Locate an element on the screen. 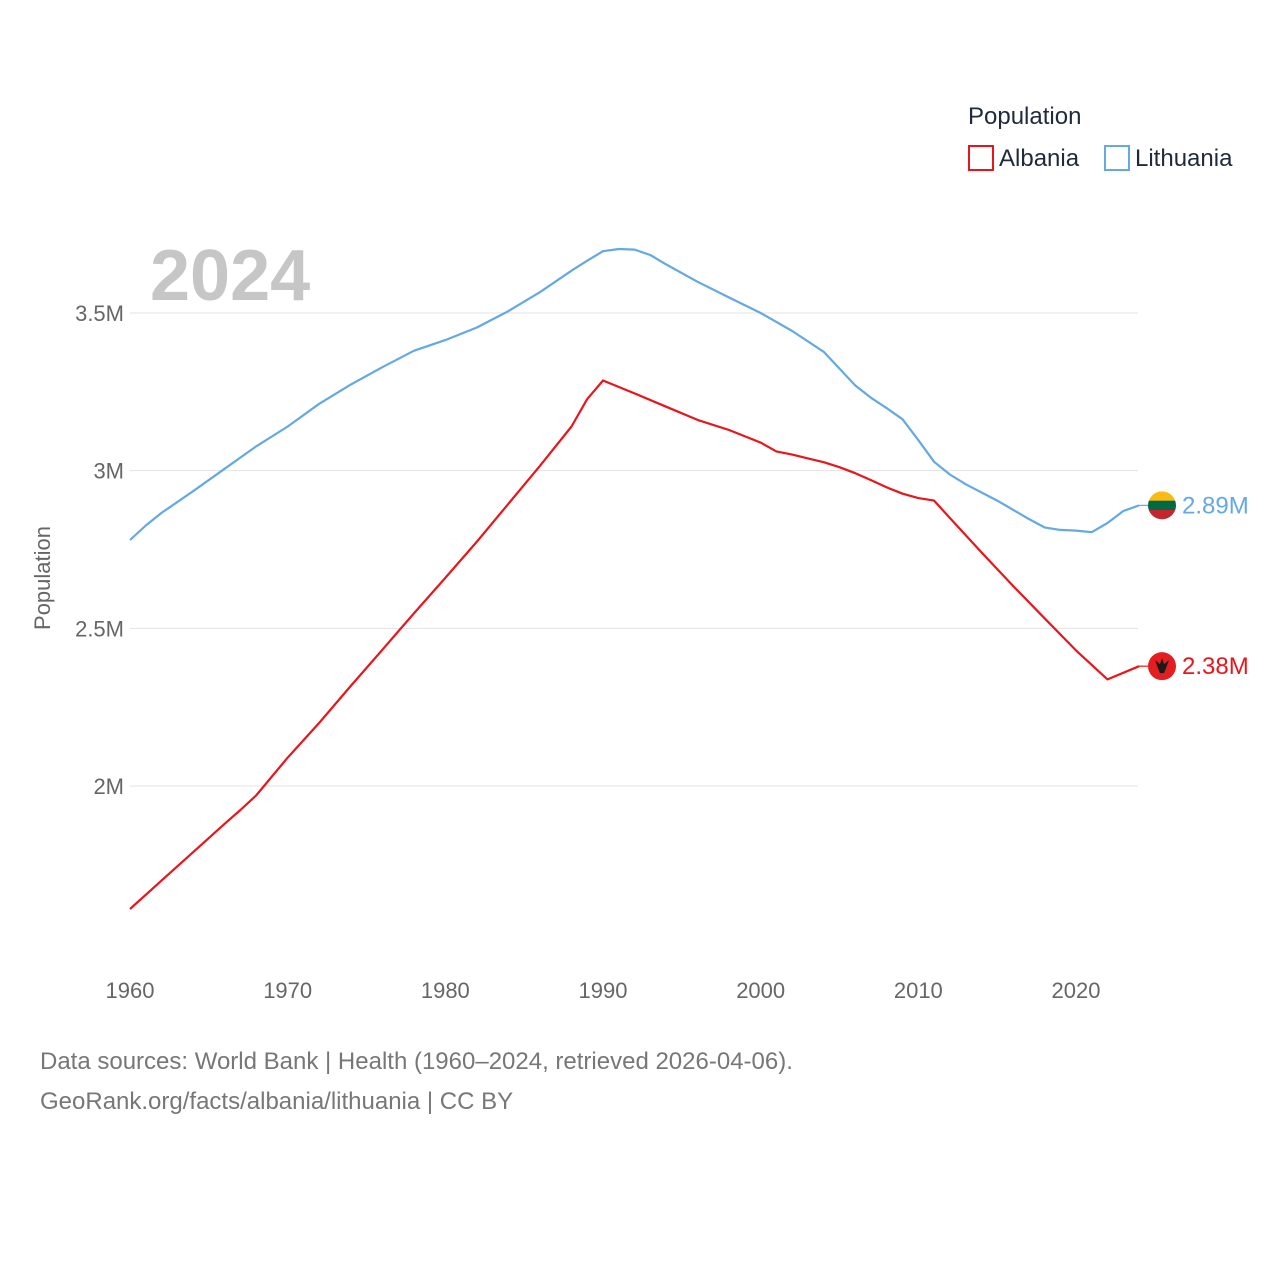 The image size is (1280, 1280). legend-item-lithuania: Lithuania is located at coordinates (1168, 158).